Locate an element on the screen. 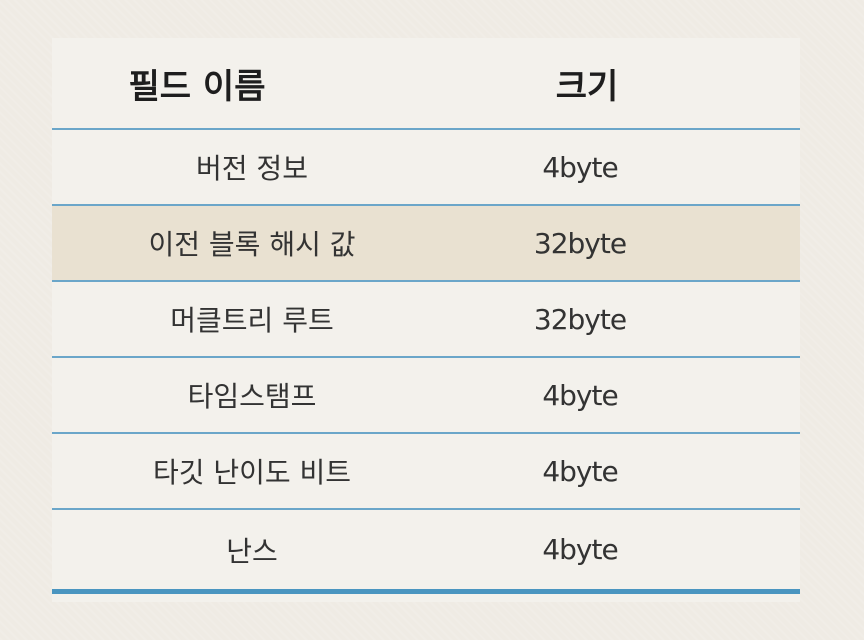 The height and width of the screenshot is (640, 864). field-cell: 난스 is located at coordinates (252, 550).